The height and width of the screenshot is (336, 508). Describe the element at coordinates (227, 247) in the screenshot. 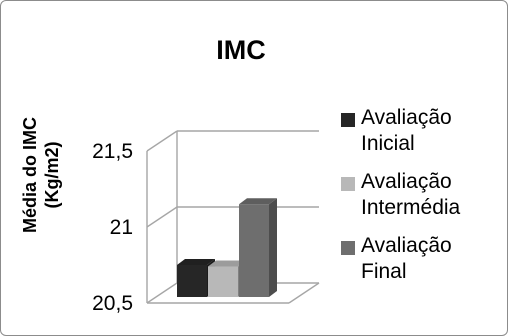

I see `bar-layer` at that location.